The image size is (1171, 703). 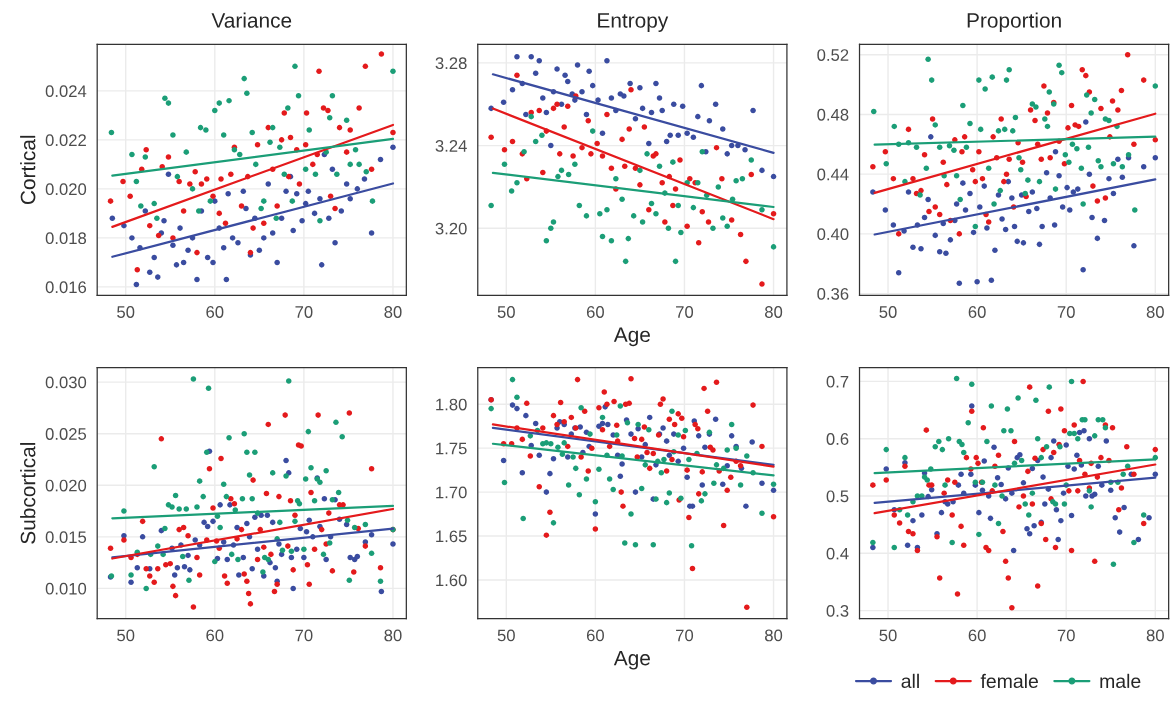 What do you see at coordinates (66, 588) in the screenshot?
I see `y-tick-label: 0.010` at bounding box center [66, 588].